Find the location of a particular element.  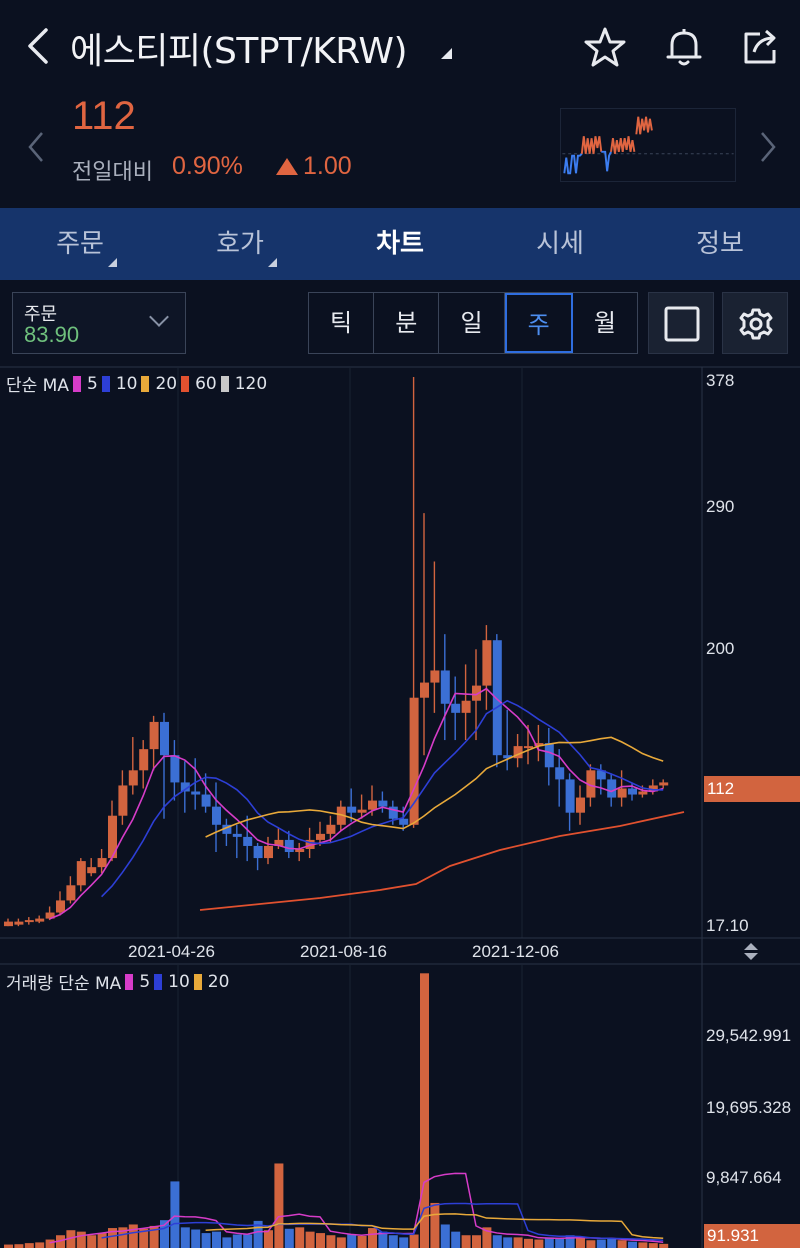

expand-down-icon is located at coordinates (751, 956).